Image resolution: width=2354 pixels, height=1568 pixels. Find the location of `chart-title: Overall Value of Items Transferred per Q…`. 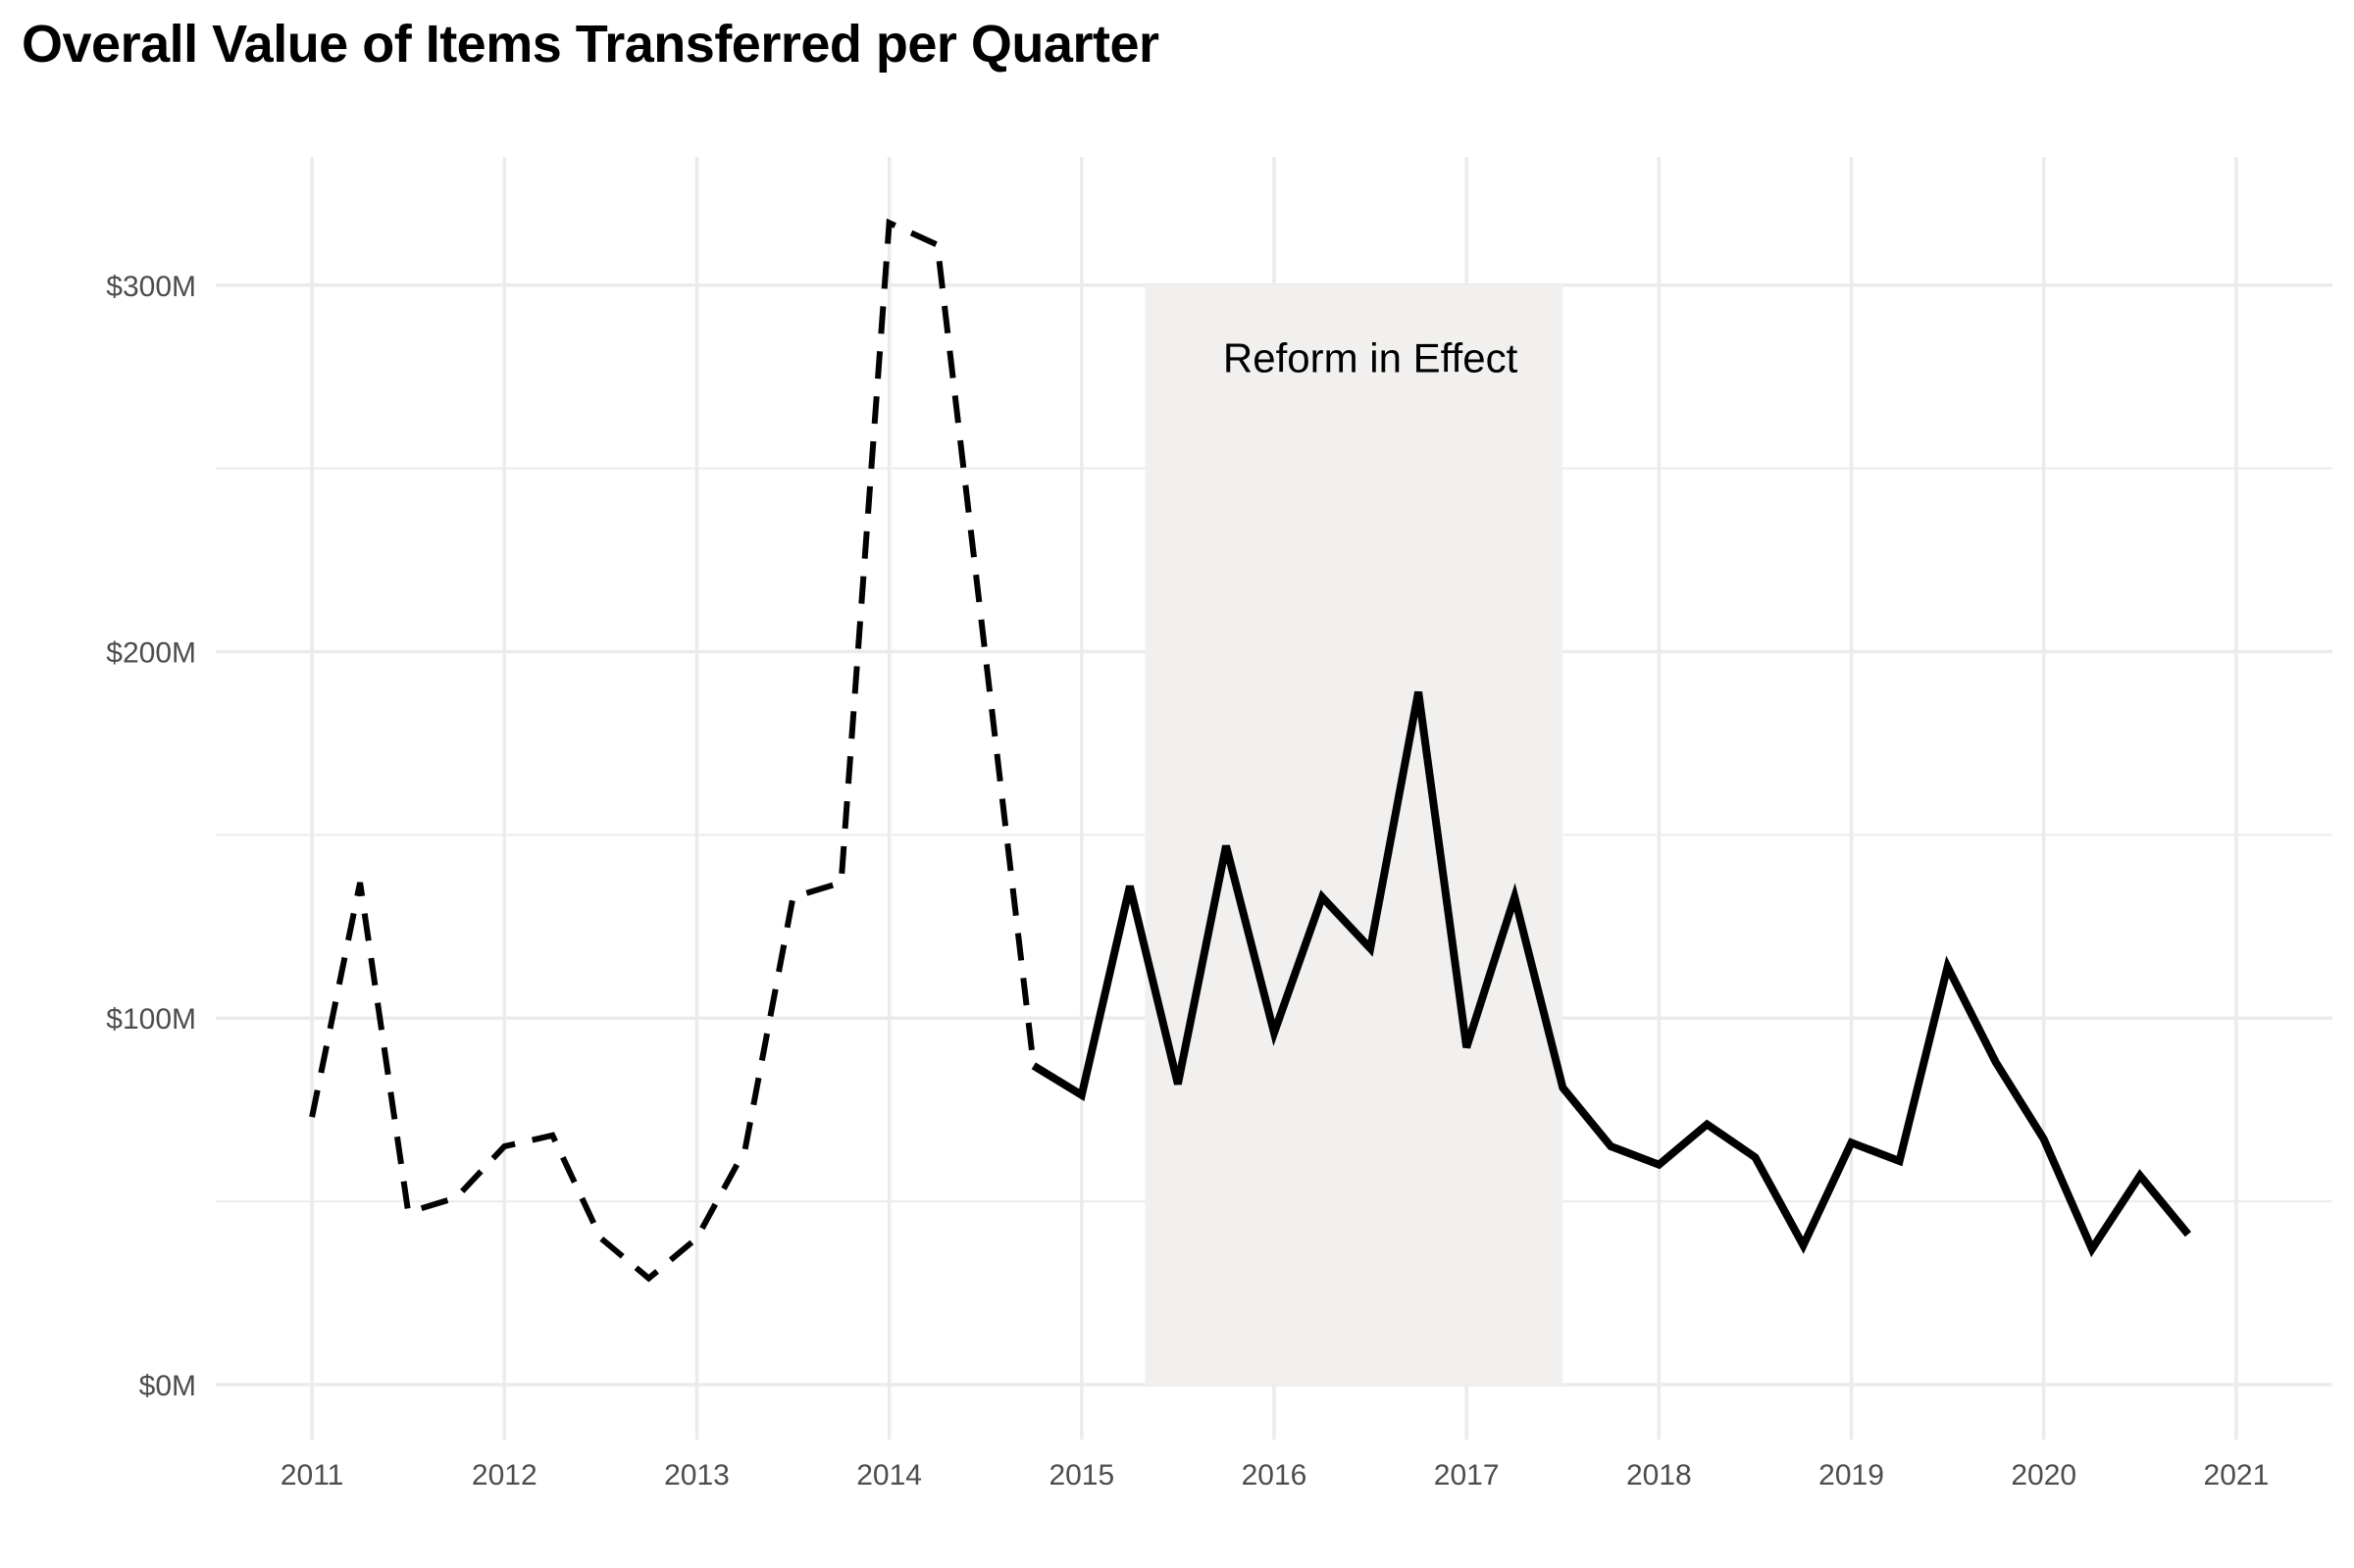

chart-title: Overall Value of Items Transferred per Q… is located at coordinates (590, 44).